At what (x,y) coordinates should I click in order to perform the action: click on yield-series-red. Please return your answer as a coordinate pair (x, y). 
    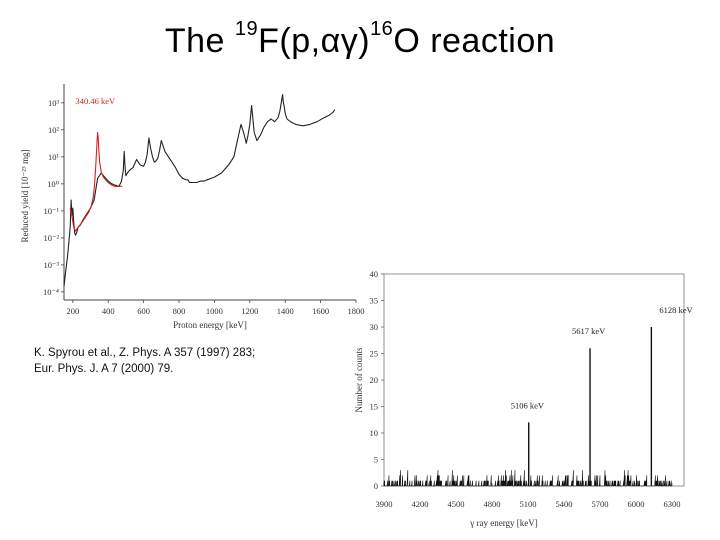
    Looking at the image, I should click on (96, 181).